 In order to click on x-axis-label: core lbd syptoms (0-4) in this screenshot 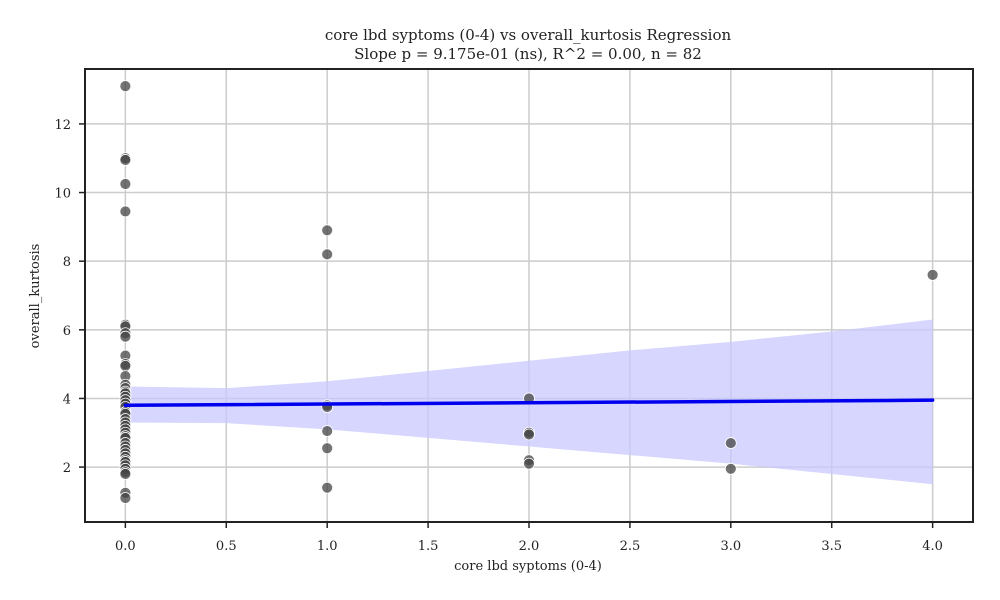, I will do `click(528, 566)`.